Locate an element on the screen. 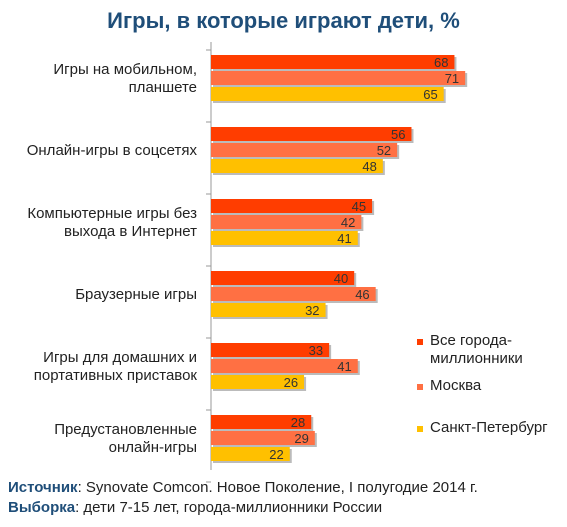 The height and width of the screenshot is (527, 567). bar-value-label: 40 is located at coordinates (341, 278).